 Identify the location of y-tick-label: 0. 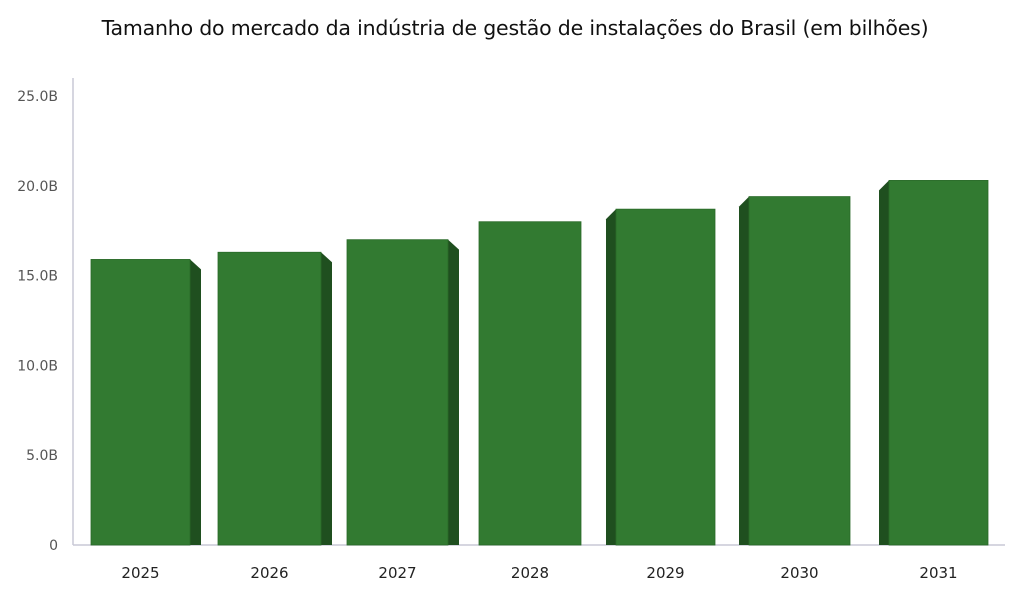
(53, 546).